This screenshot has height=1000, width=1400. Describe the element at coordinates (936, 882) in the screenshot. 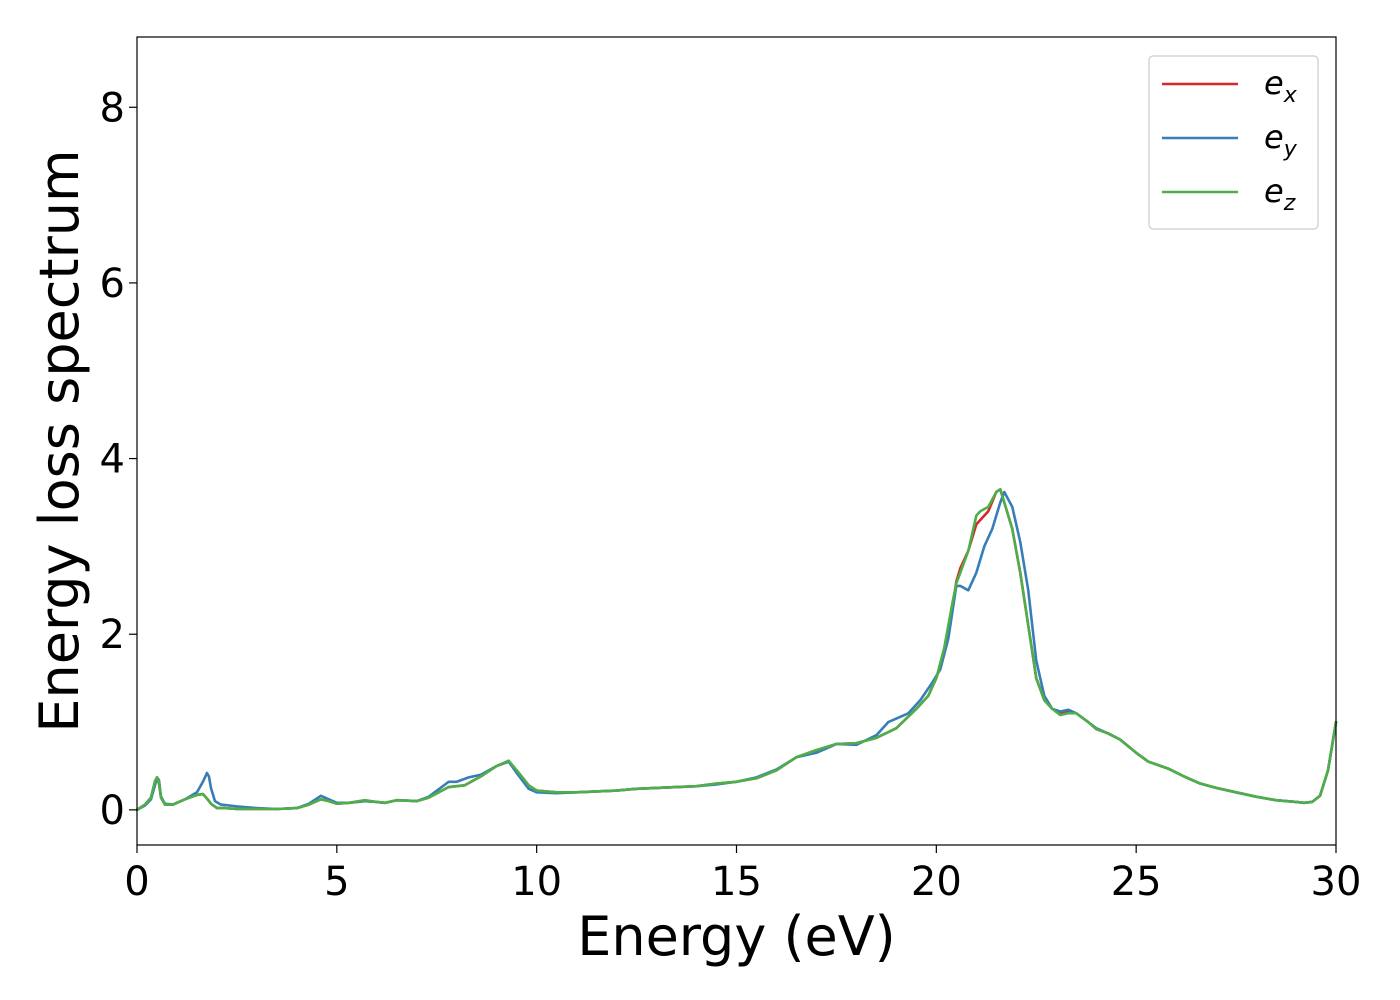

I see `x-tick-label: 20` at that location.